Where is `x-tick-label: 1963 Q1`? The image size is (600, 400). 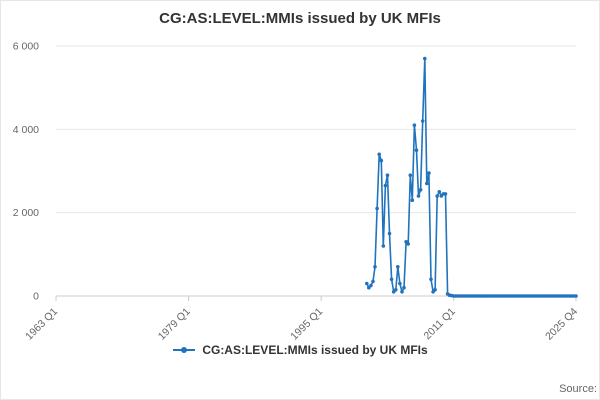 x-tick-label: 1963 Q1 is located at coordinates (41, 323).